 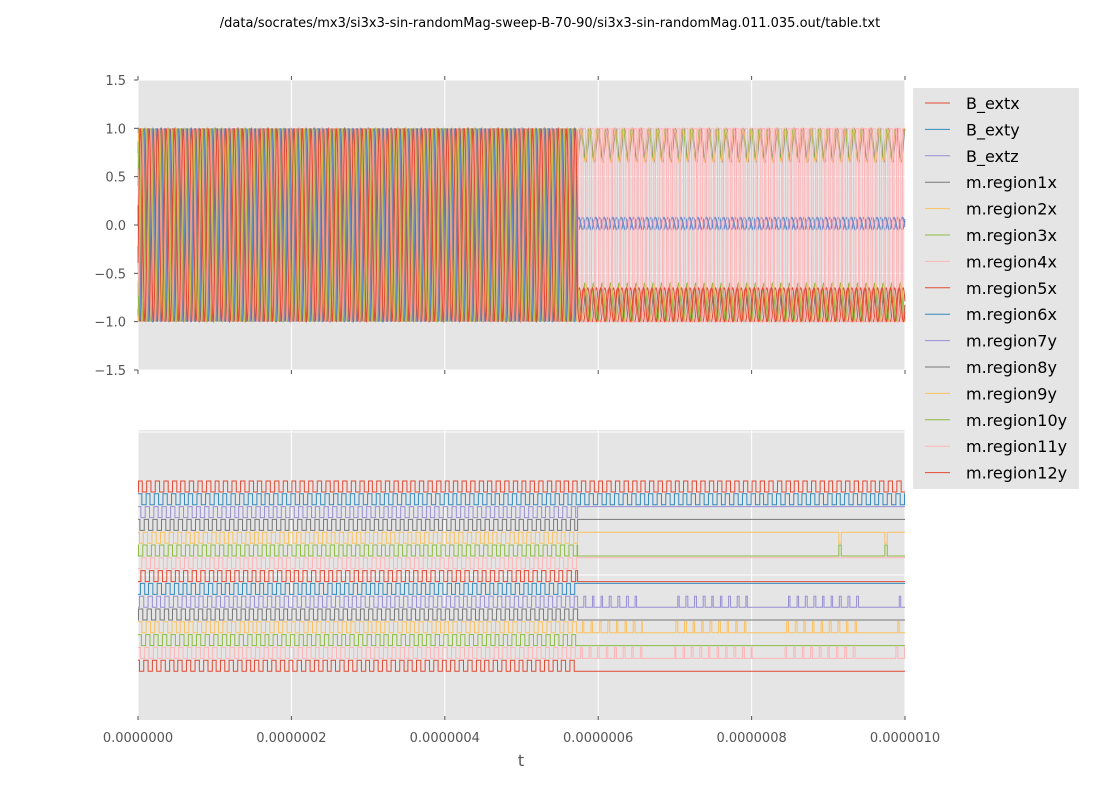 I want to click on legend-background, so click(x=996, y=288).